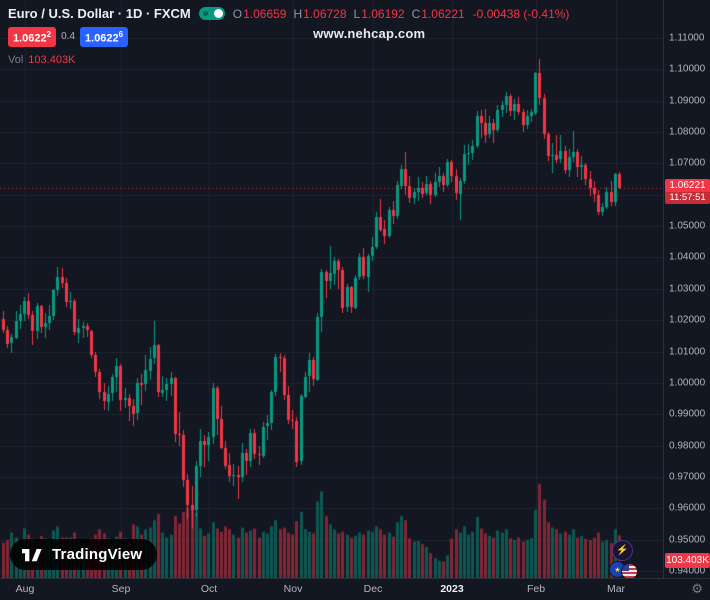 The width and height of the screenshot is (710, 600). What do you see at coordinates (687, 101) in the screenshot?
I see `price-tick-label: 1.09000` at bounding box center [687, 101].